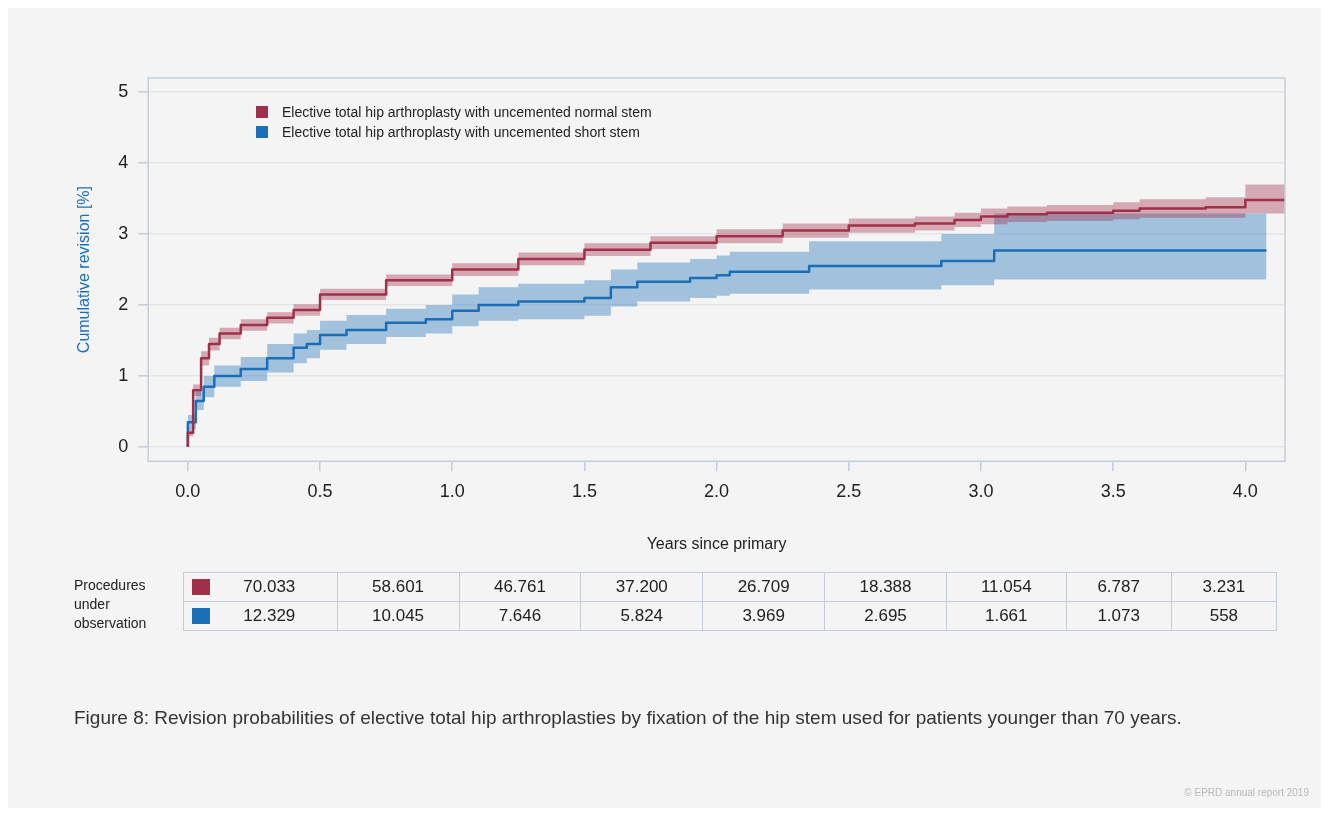 The height and width of the screenshot is (816, 1329). Describe the element at coordinates (111, 604) in the screenshot. I see `text: Procedures under observation` at that location.